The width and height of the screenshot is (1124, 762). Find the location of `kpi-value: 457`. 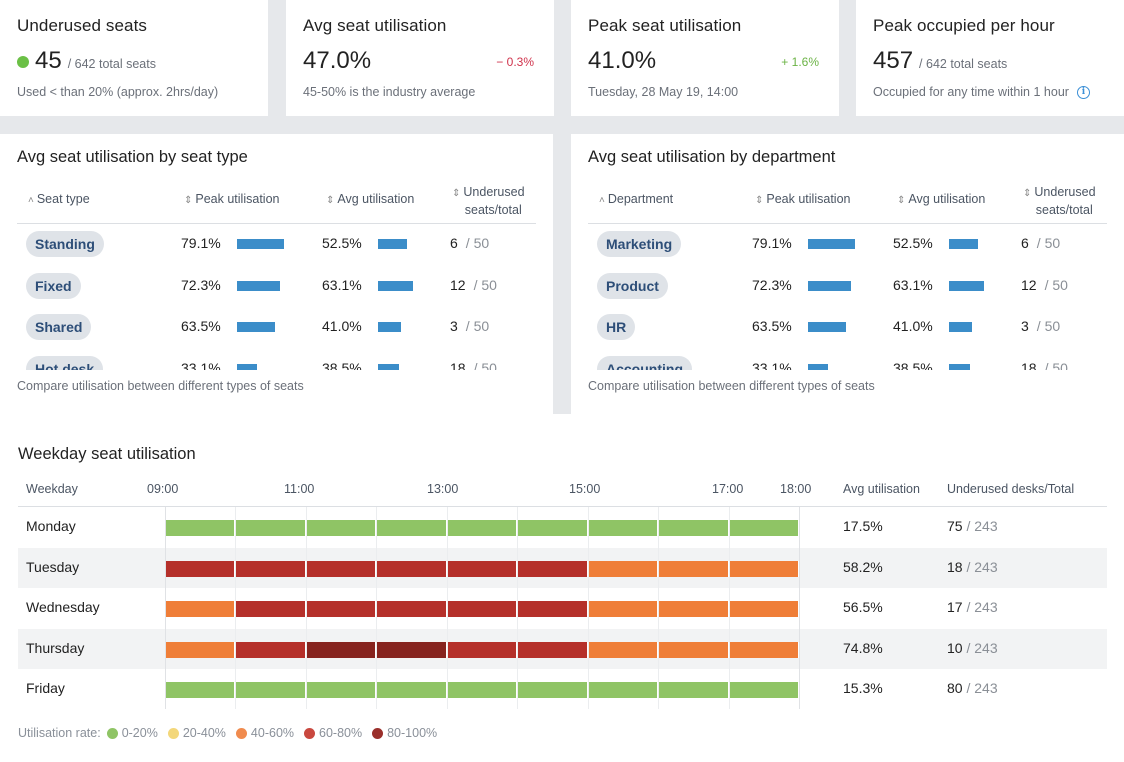

kpi-value: 457 is located at coordinates (893, 60).